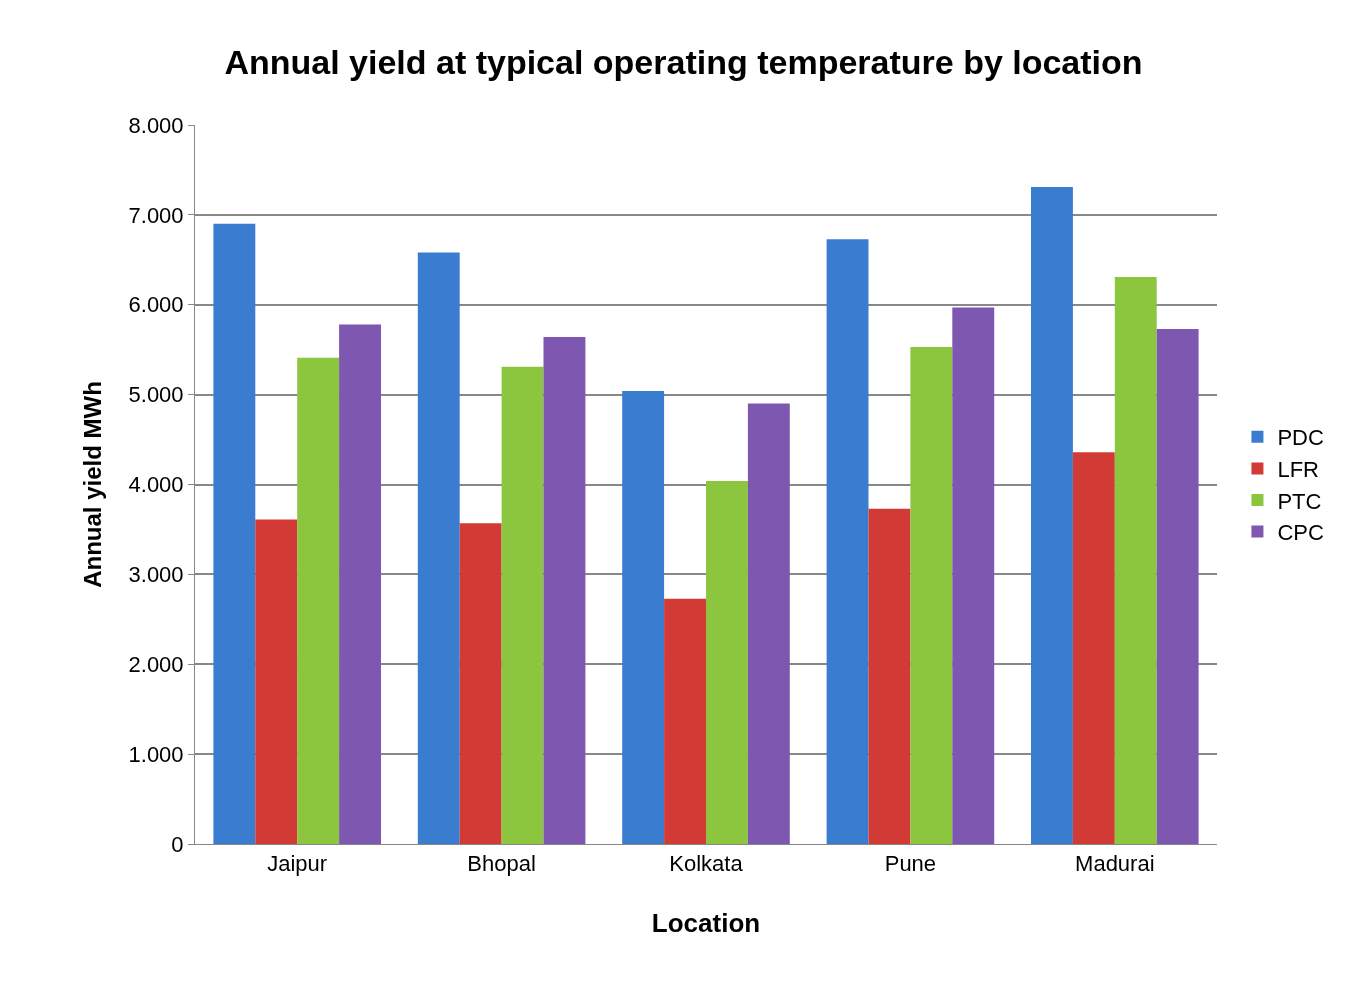 This screenshot has height=994, width=1367. Describe the element at coordinates (156, 395) in the screenshot. I see `y-tick-label: 5.000` at that location.